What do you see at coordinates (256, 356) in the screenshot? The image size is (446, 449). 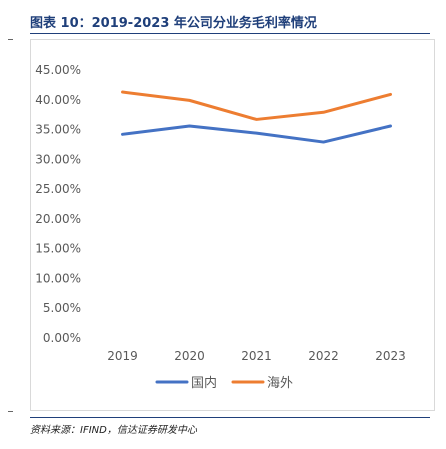 I see `x-tick-label: 2021` at bounding box center [256, 356].